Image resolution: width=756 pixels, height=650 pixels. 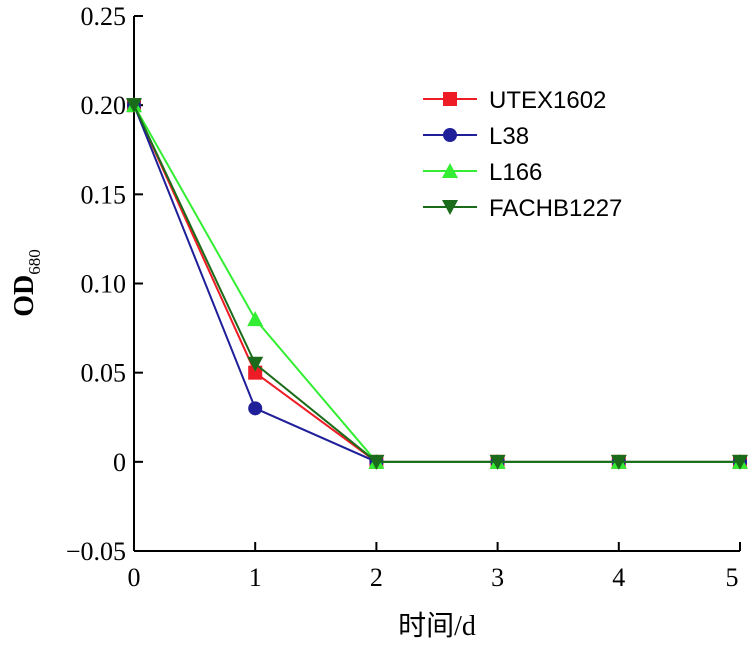 What do you see at coordinates (618, 577) in the screenshot?
I see `x-tick-label: 4` at bounding box center [618, 577].